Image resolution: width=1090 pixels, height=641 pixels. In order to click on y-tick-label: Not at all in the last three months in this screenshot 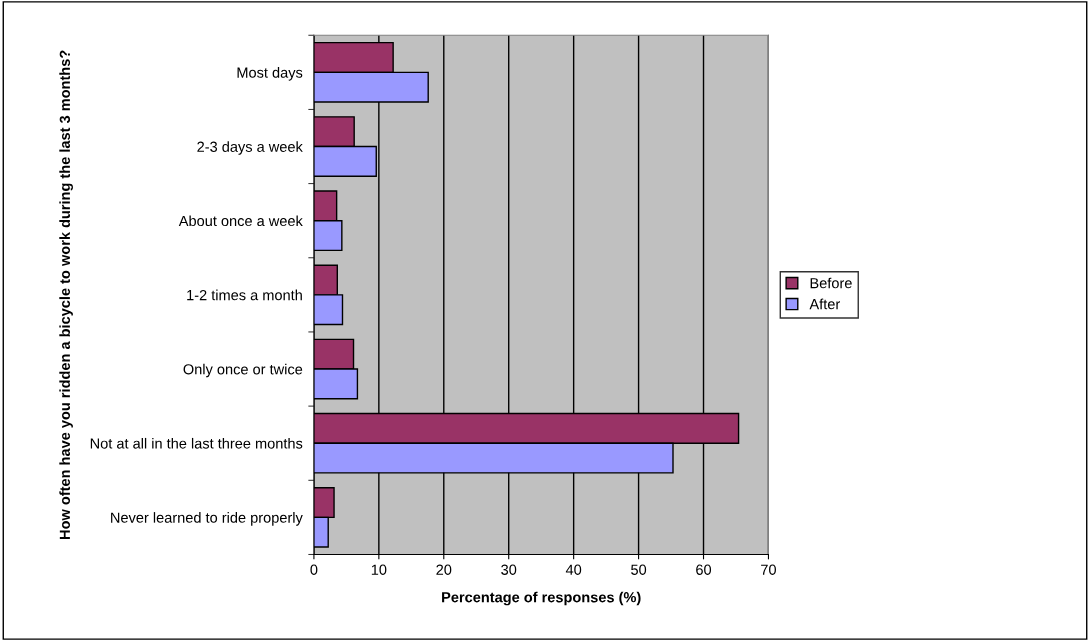, I will do `click(196, 443)`.